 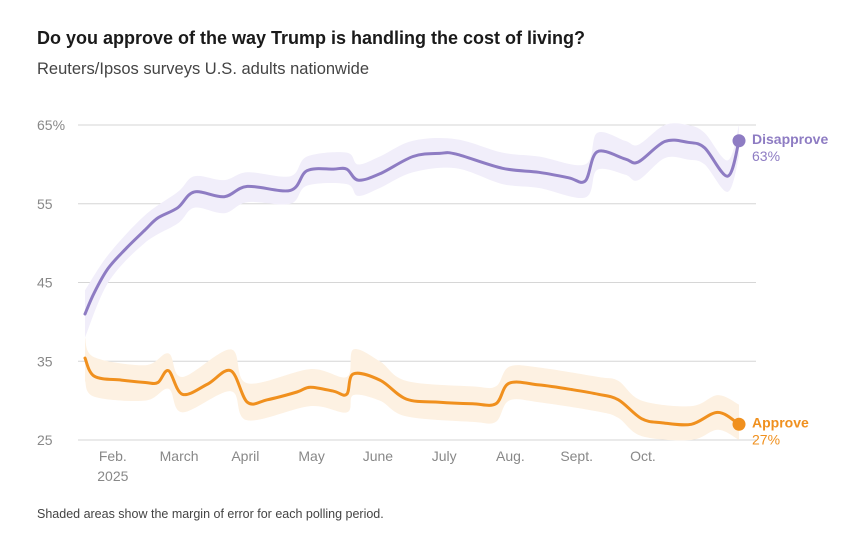 I want to click on disapprove-label: Disapprove, so click(x=790, y=139).